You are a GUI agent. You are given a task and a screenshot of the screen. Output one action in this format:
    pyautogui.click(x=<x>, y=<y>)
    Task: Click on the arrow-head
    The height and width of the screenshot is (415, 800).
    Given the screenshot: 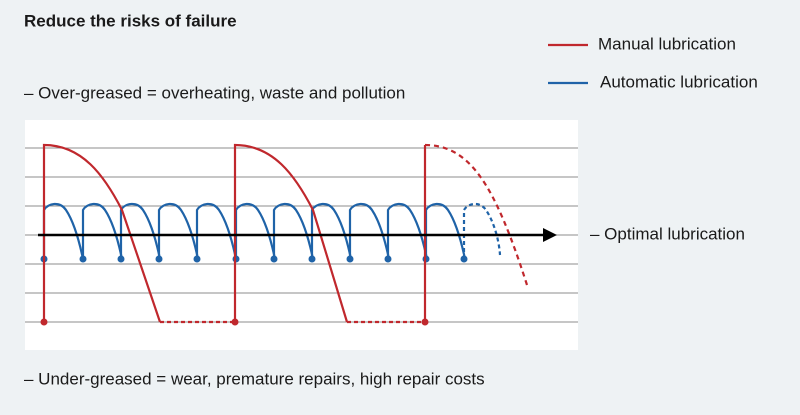 What is the action you would take?
    pyautogui.click(x=550, y=235)
    